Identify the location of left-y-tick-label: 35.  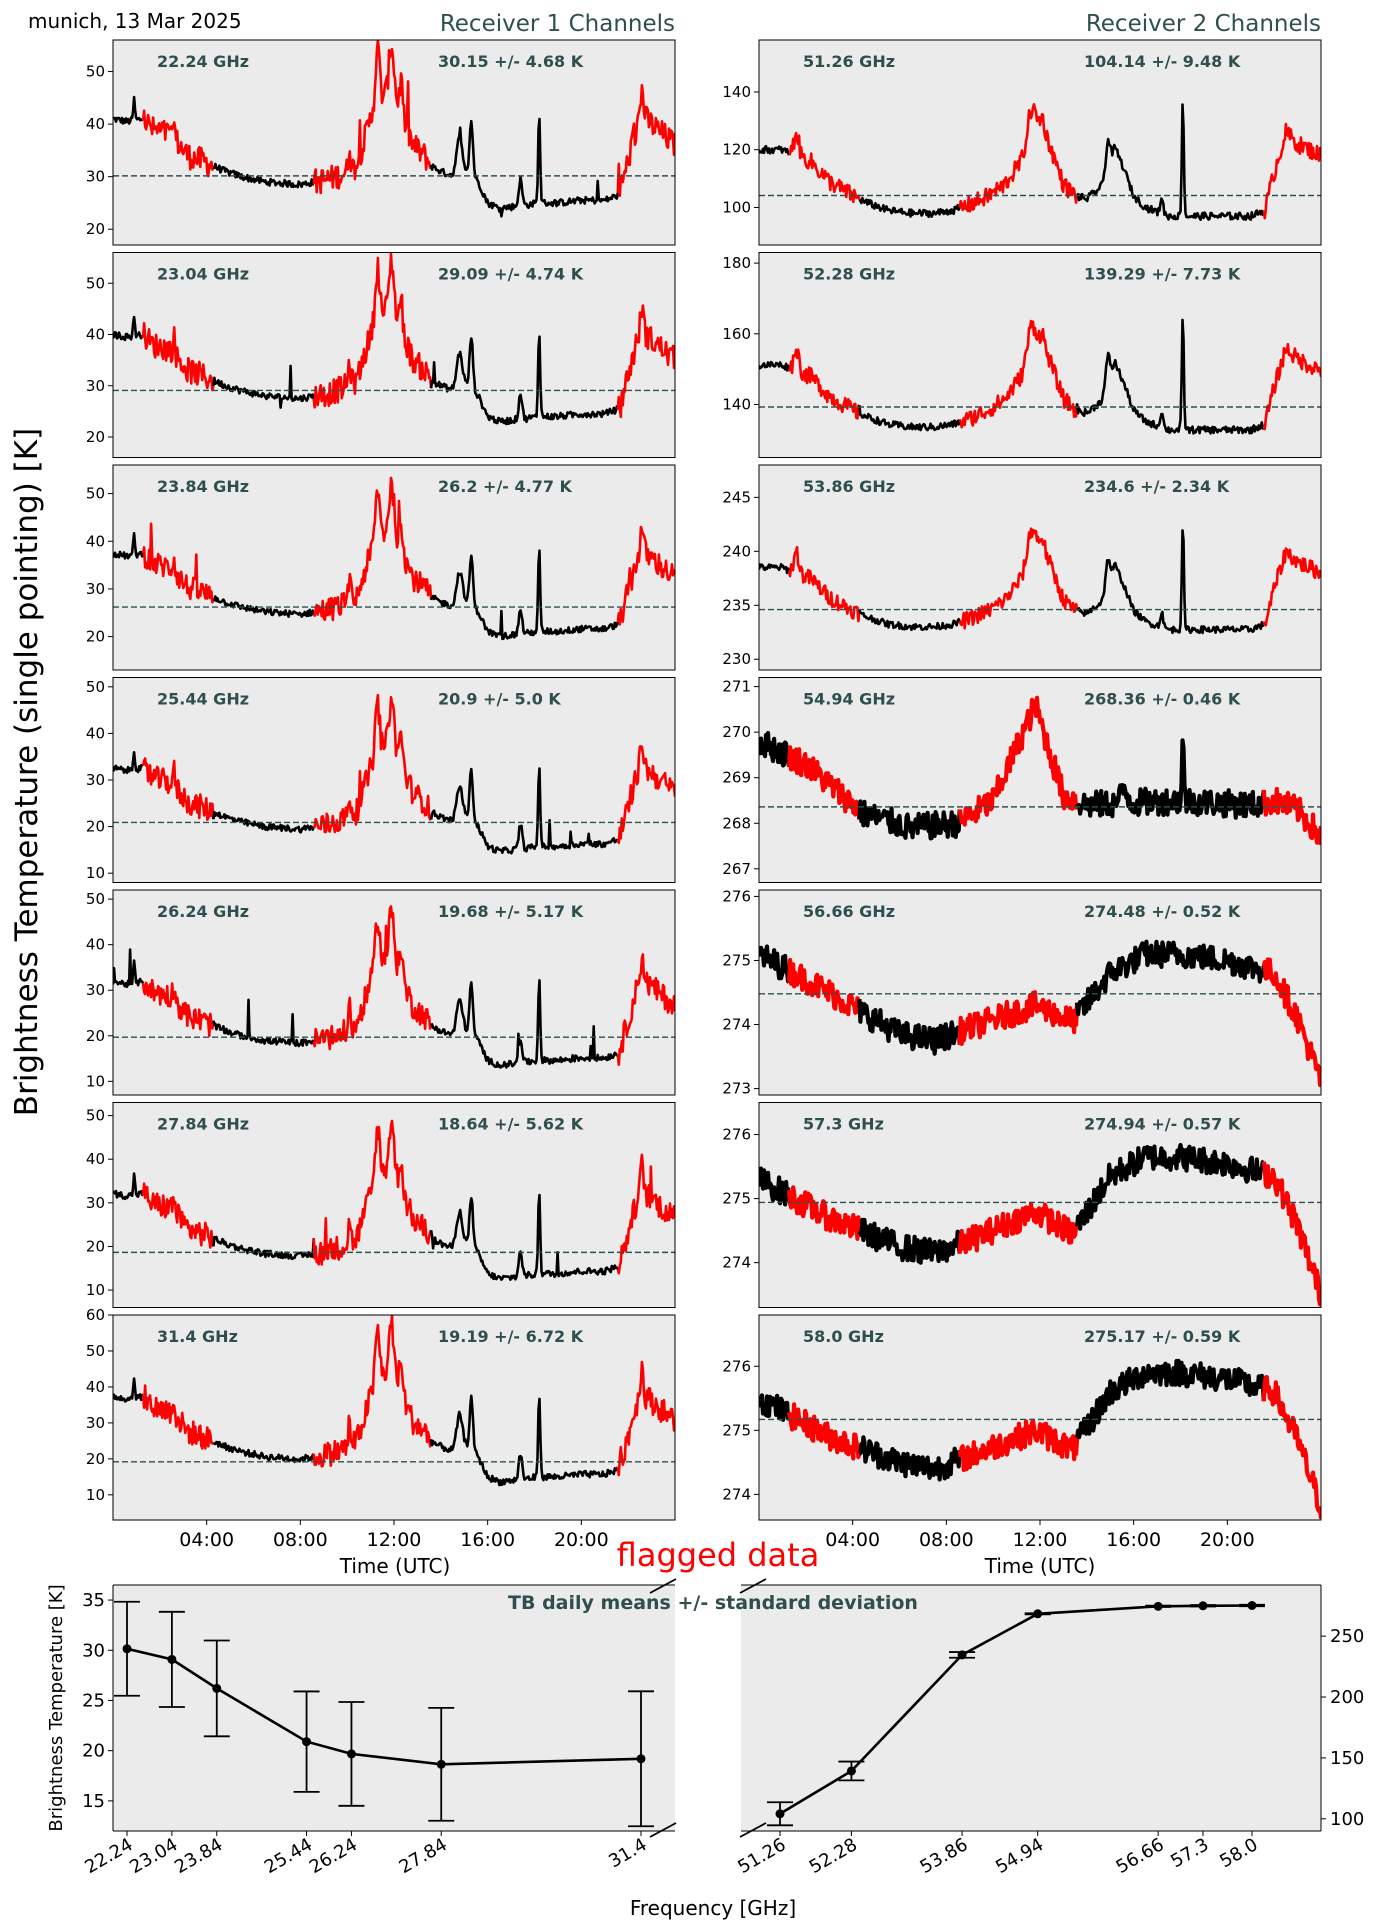
(93, 1600).